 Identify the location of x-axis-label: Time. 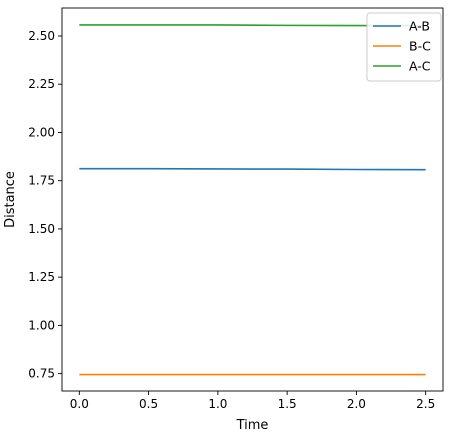
(252, 425).